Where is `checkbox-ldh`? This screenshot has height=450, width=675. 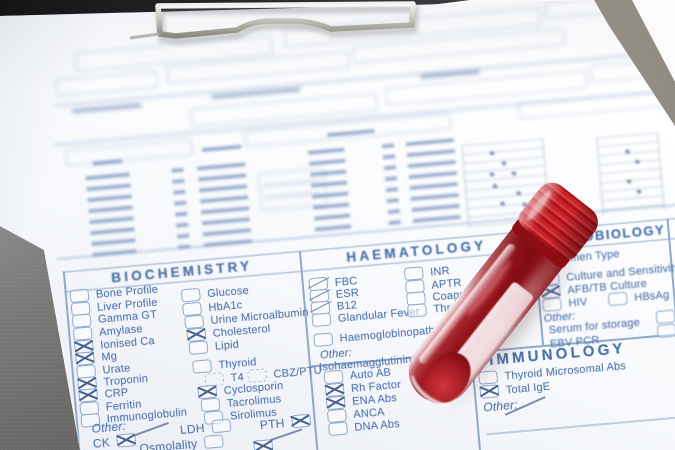
checkbox-ldh is located at coordinates (221, 426).